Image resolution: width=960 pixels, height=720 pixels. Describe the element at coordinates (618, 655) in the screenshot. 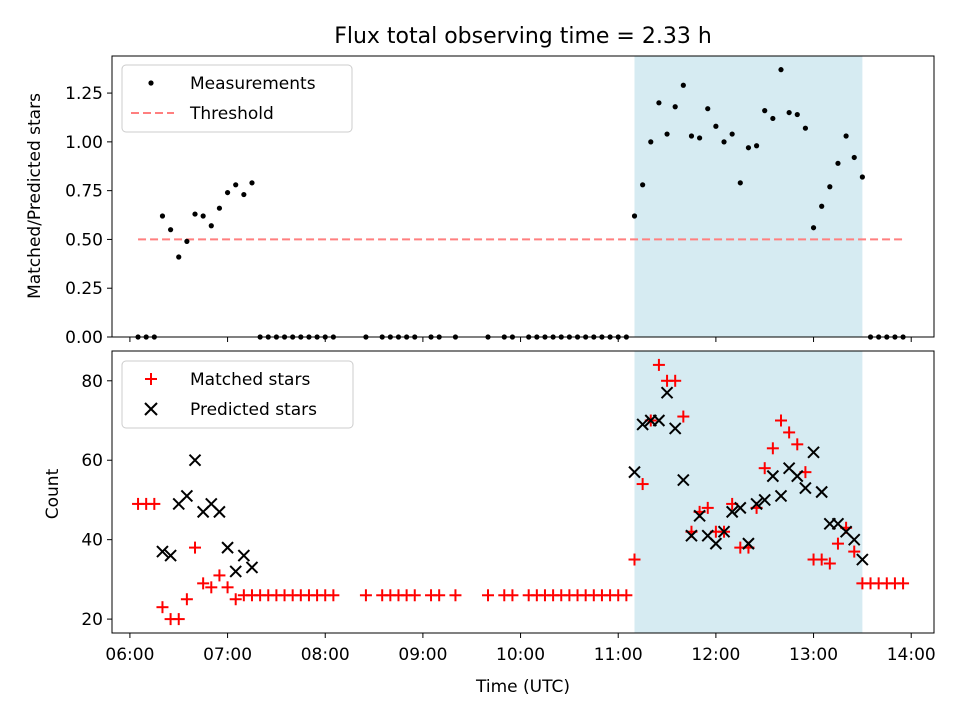

I see `x-tick-label: 11:00` at that location.